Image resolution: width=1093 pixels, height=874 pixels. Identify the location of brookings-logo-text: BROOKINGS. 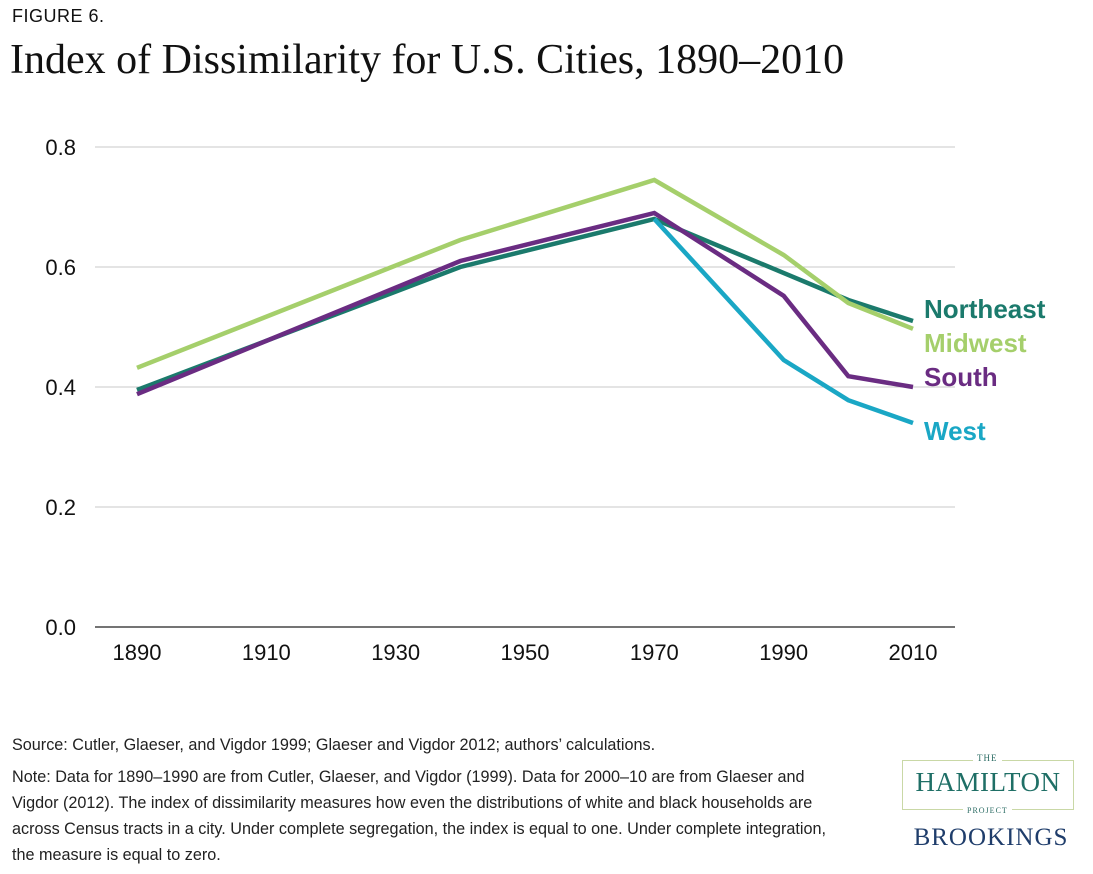
(991, 837).